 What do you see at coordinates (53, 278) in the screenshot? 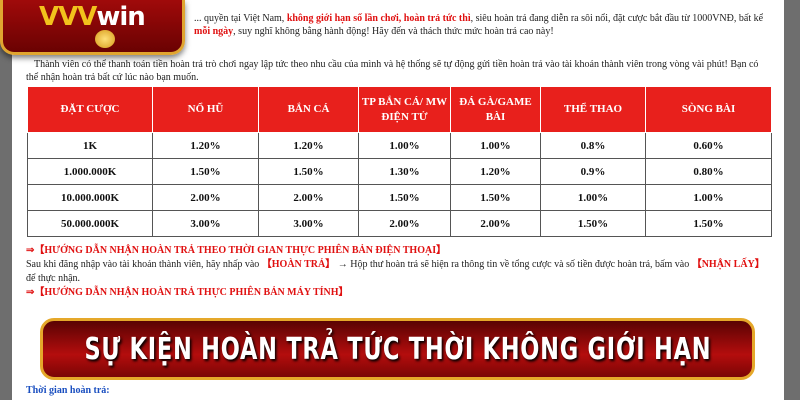
I see `guide-text: để thực nhận.` at bounding box center [53, 278].